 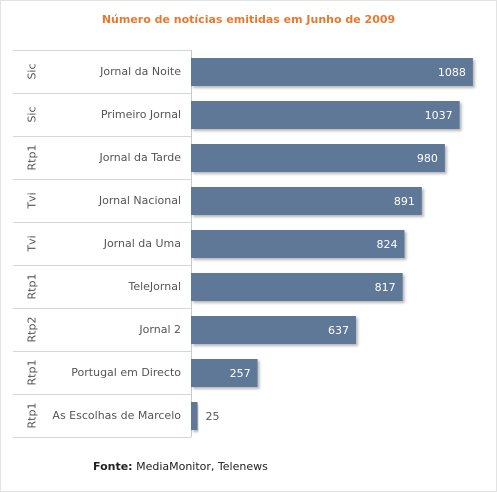 What do you see at coordinates (212, 416) in the screenshot?
I see `value-label: 25` at bounding box center [212, 416].